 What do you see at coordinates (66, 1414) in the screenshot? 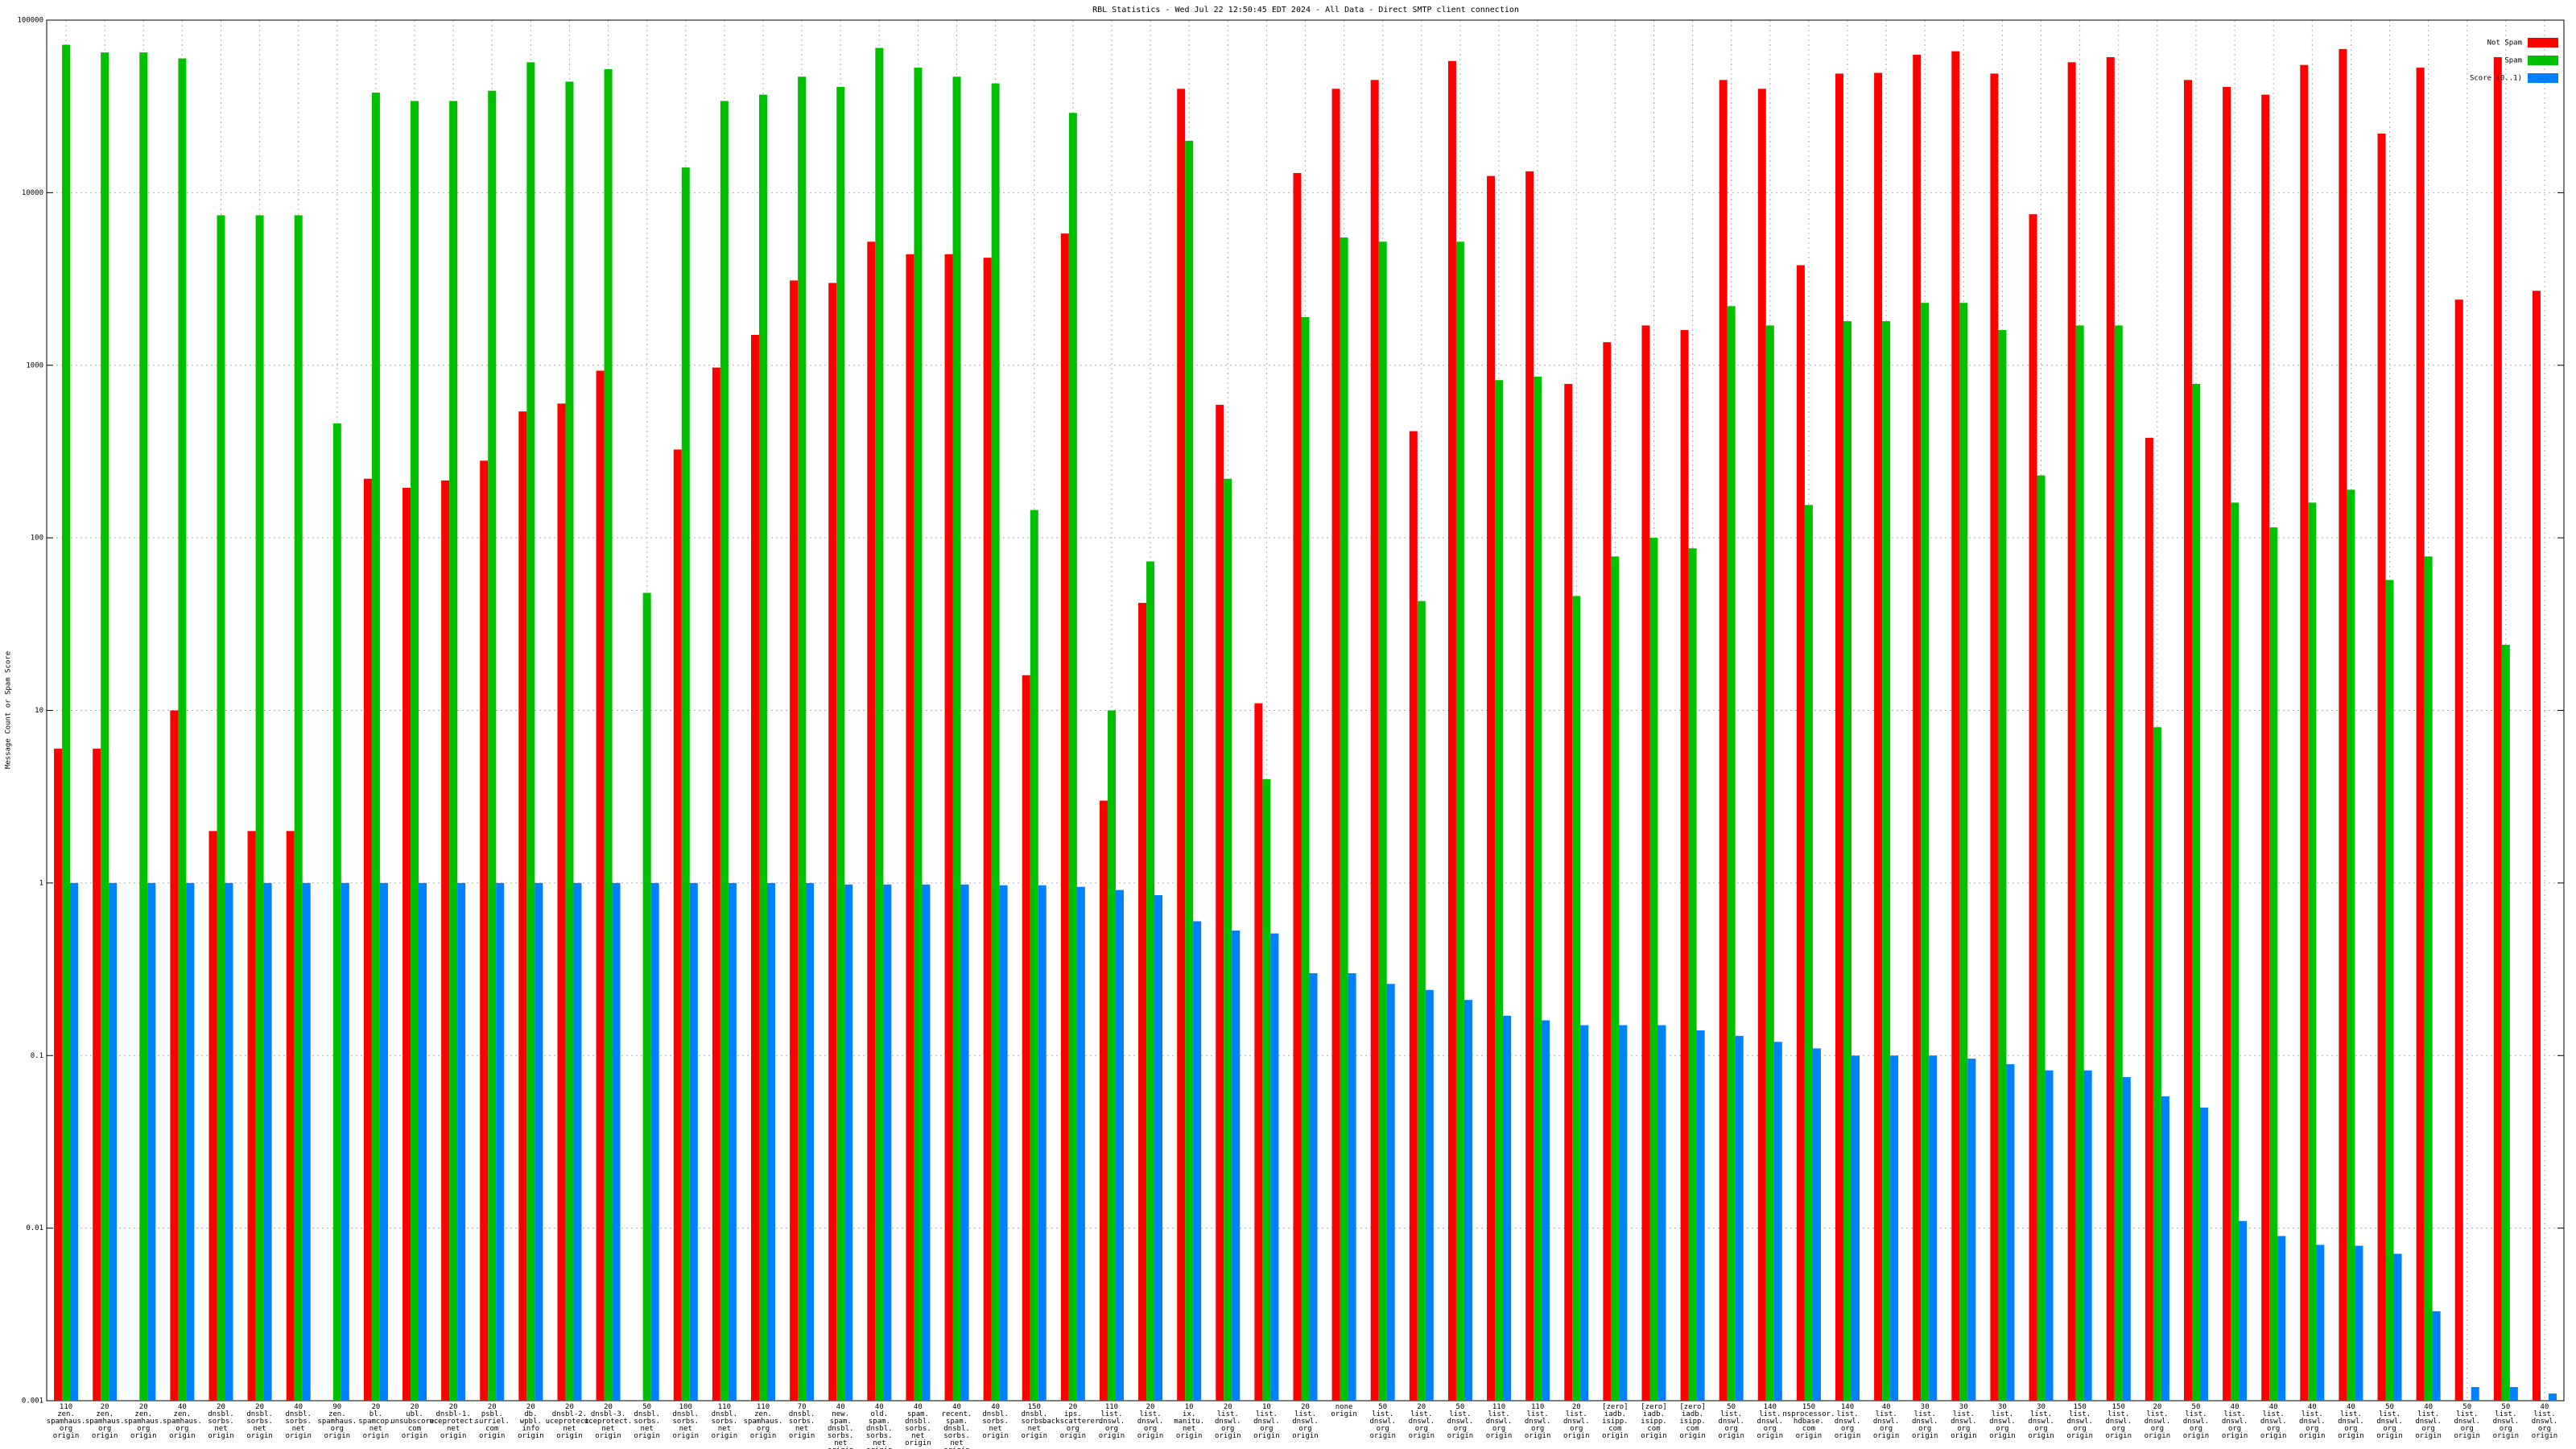
I see `x-tick-label-line: zen.` at bounding box center [66, 1414].